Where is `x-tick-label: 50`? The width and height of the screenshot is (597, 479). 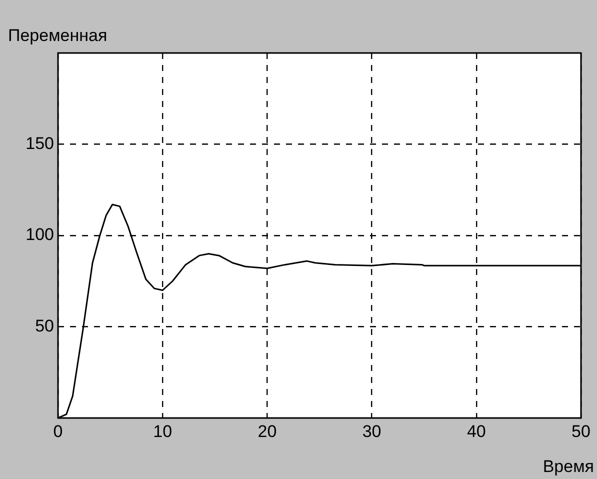
x-tick-label: 50 is located at coordinates (581, 431).